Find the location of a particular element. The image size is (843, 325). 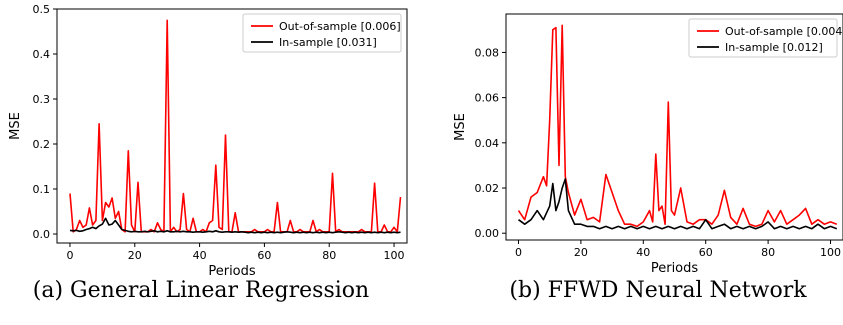

legend-entry: Out-of-sample [0.004] is located at coordinates (784, 31).